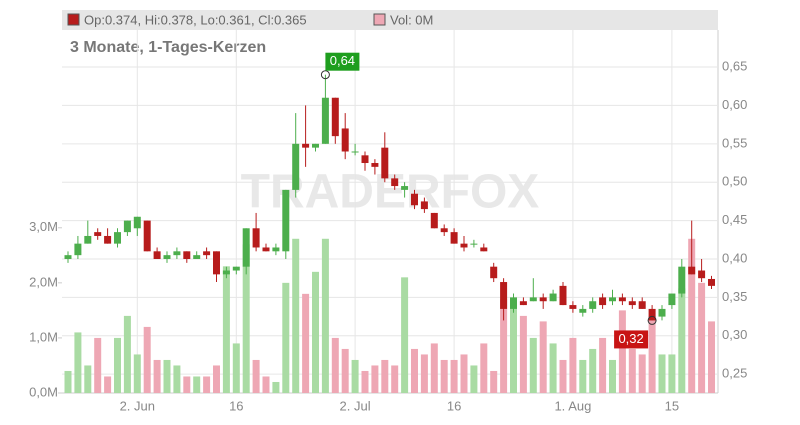 This screenshot has height=425, width=800. What do you see at coordinates (734, 104) in the screenshot?
I see `y-tick-label: 0,60` at bounding box center [734, 104].